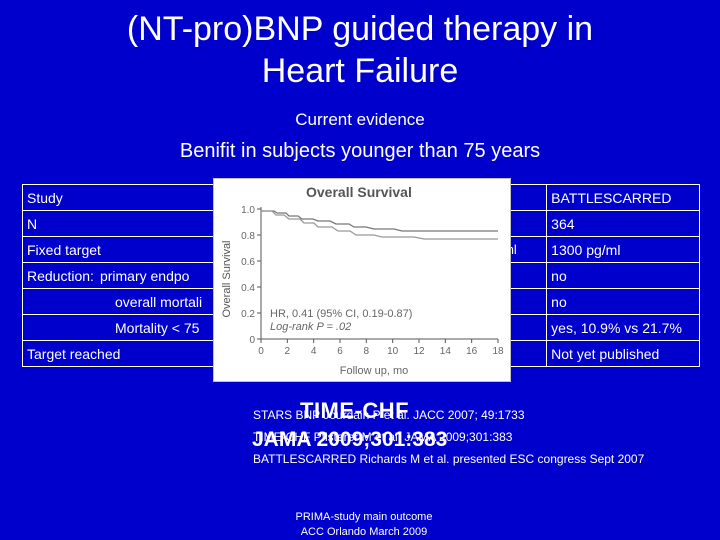 Image resolution: width=720 pixels, height=540 pixels. What do you see at coordinates (623, 353) in the screenshot?
I see `value-cell: Not yet published` at bounding box center [623, 353].